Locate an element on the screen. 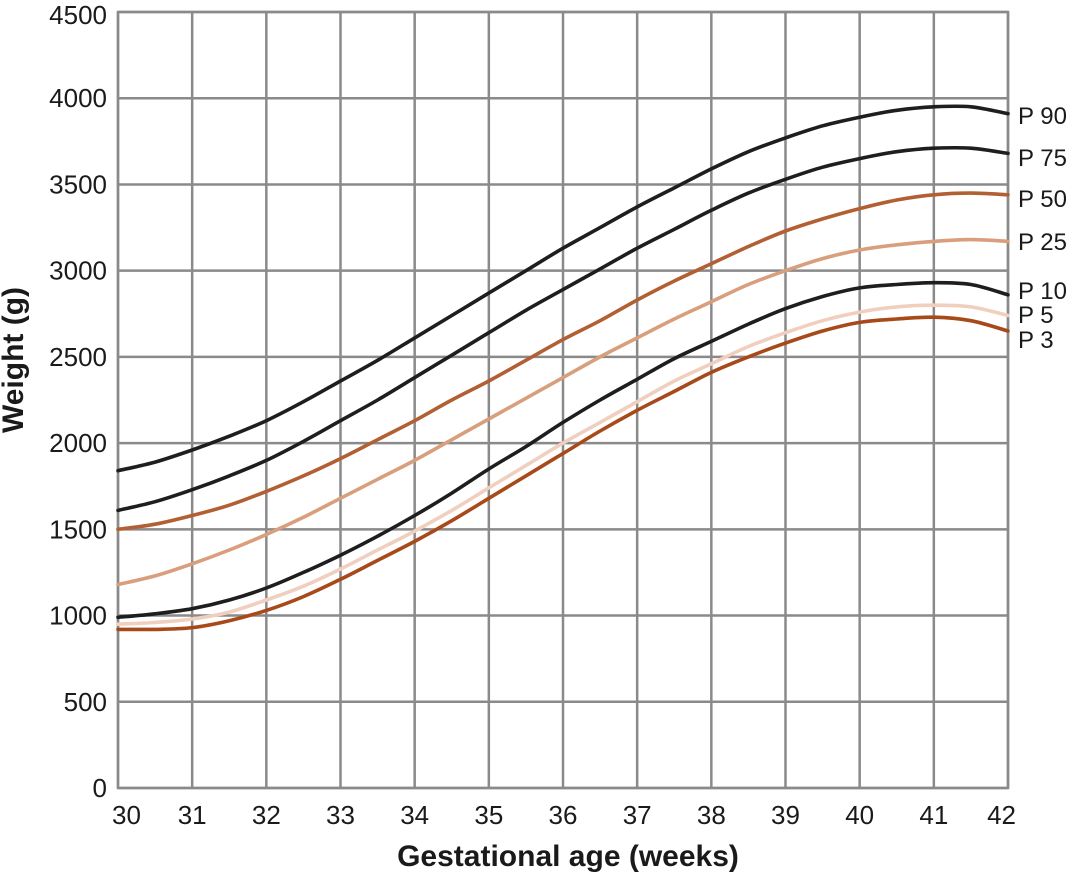 This screenshot has height=874, width=1075. x-axis-ticks: 30 31 32 33 34 35 36 37 38 39 40 41 42 is located at coordinates (564, 815).